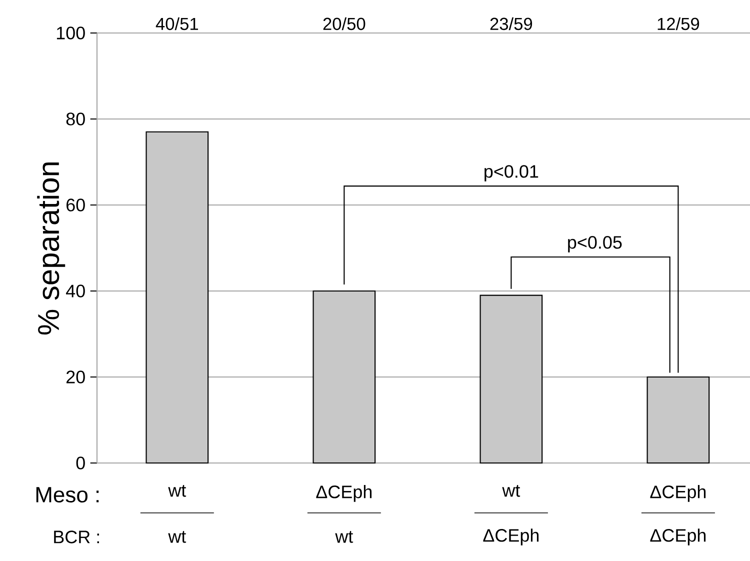  Describe the element at coordinates (679, 23) in the screenshot. I see `text: 12/59` at that location.